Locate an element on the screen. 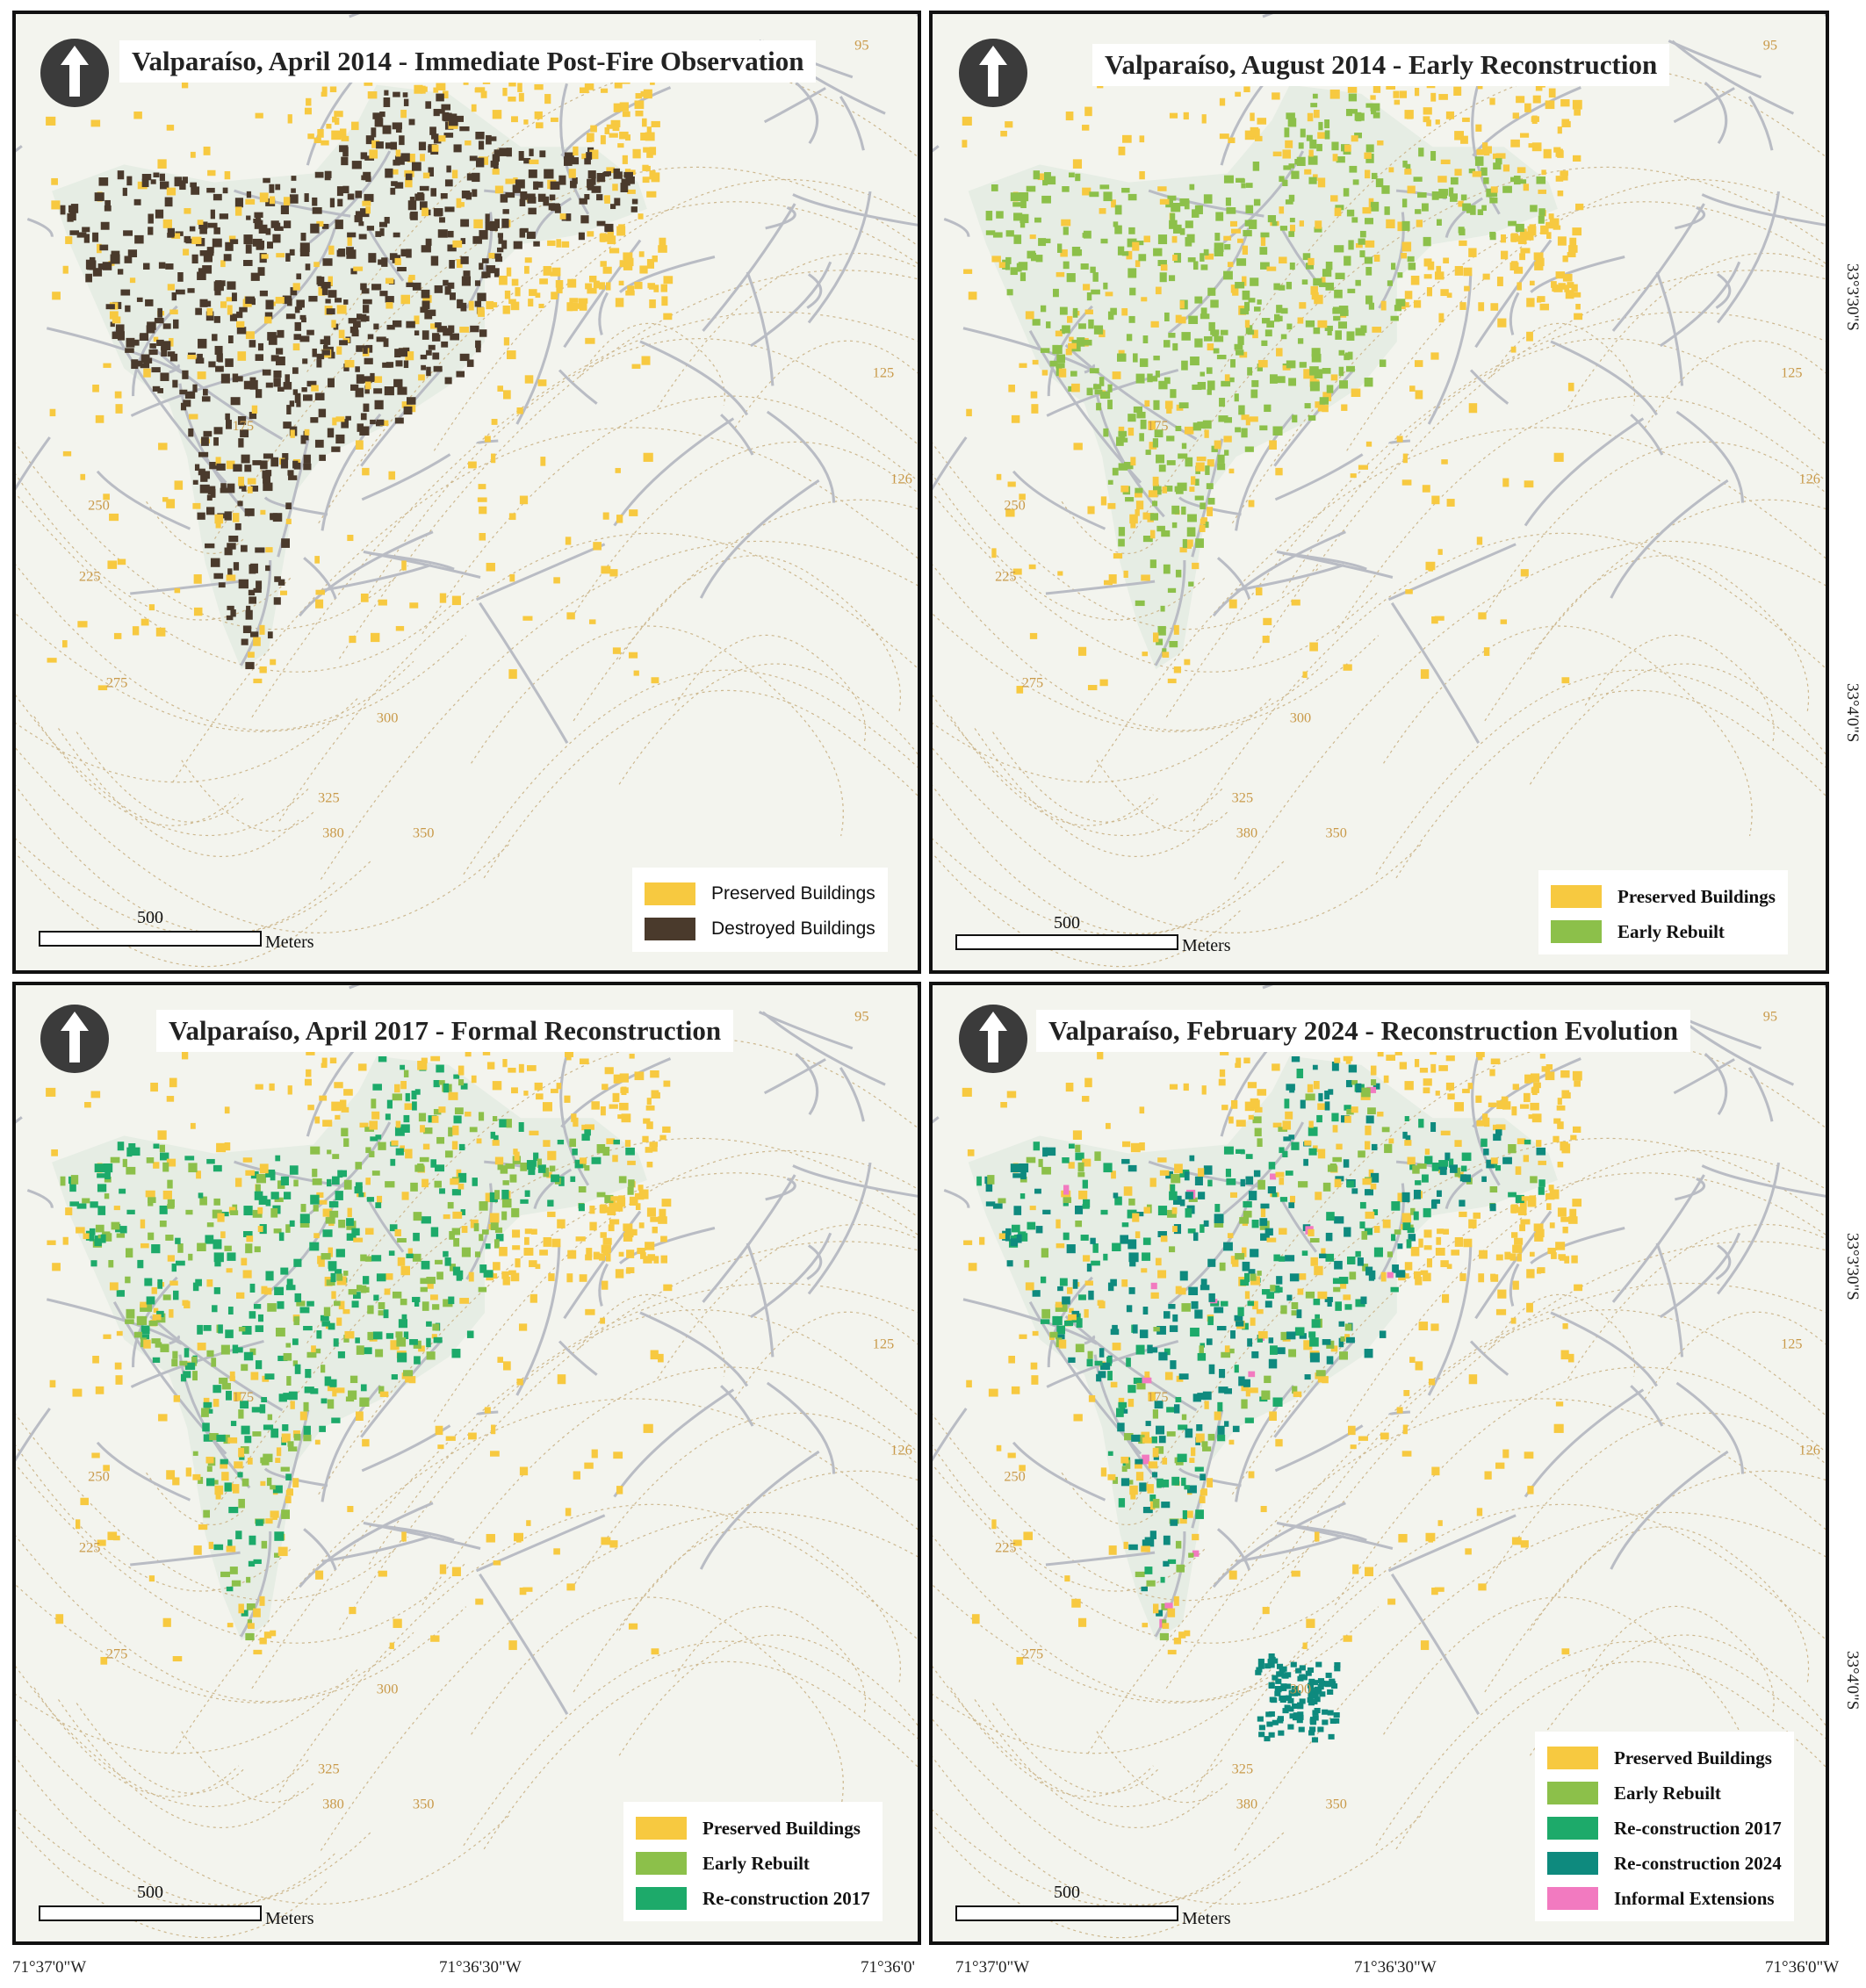 The image size is (1866, 1988). contour-label: 325 is located at coordinates (329, 797).